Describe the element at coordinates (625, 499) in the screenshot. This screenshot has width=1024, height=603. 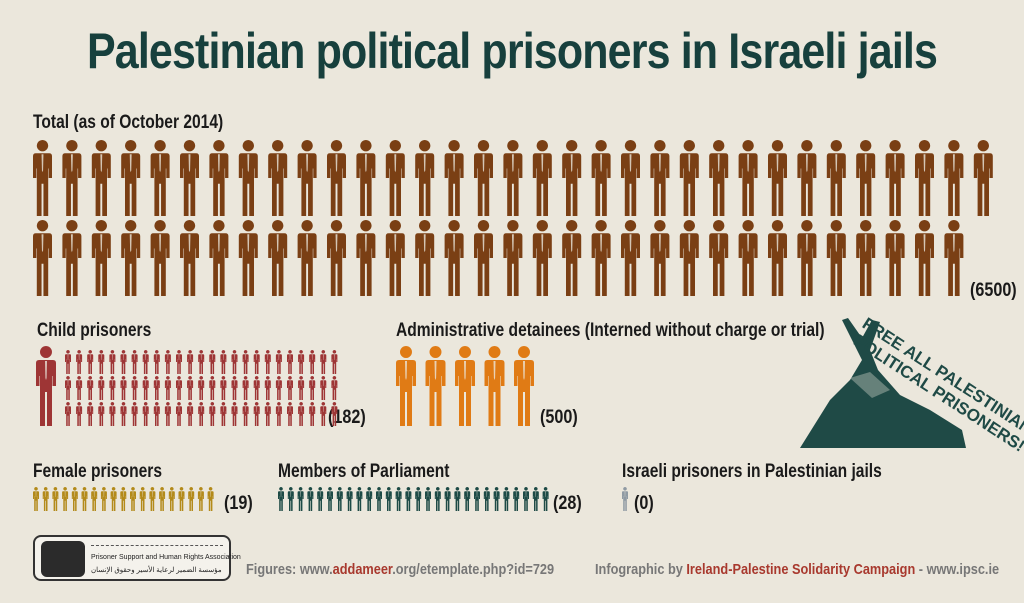
I see `israeli-person-icon` at that location.